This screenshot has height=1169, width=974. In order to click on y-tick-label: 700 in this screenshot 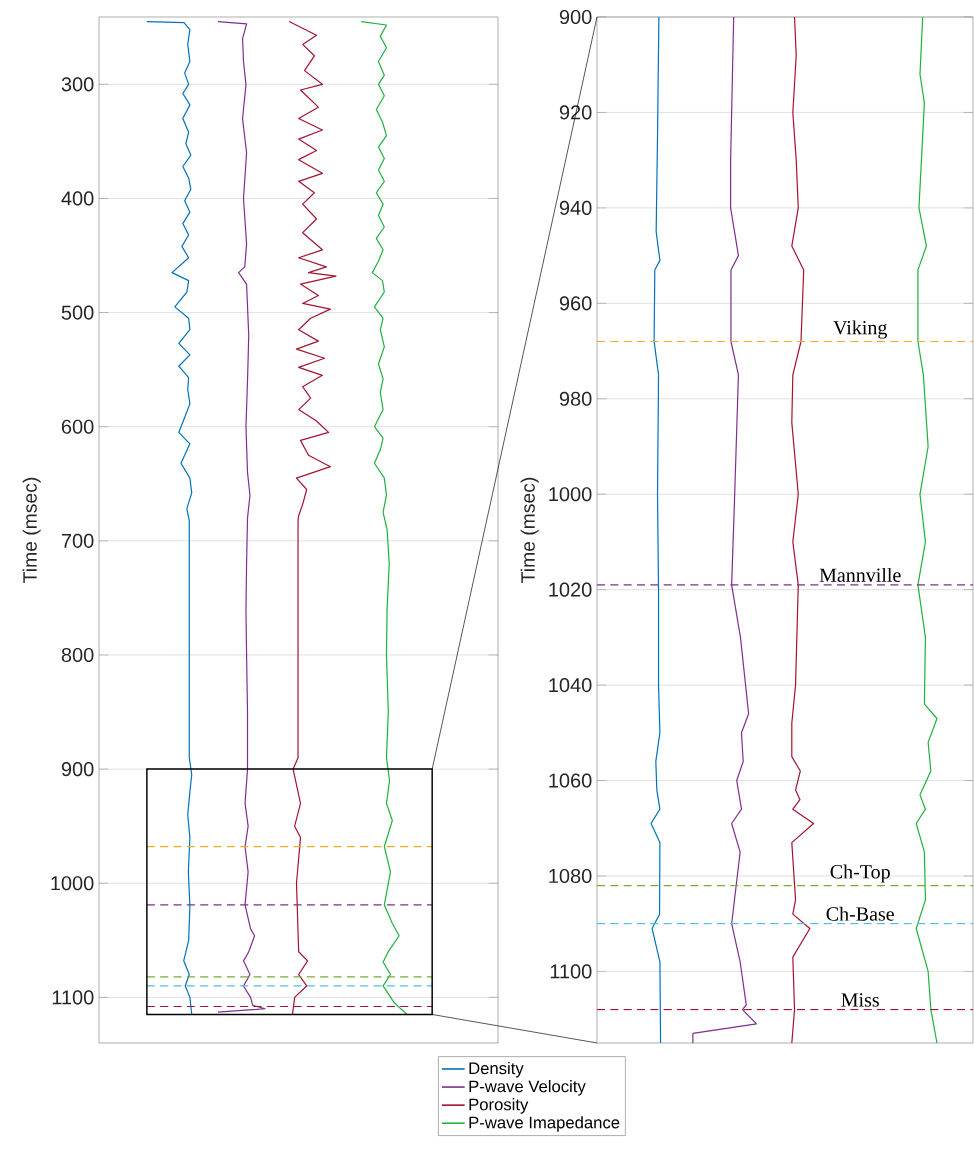, I will do `click(77, 540)`.